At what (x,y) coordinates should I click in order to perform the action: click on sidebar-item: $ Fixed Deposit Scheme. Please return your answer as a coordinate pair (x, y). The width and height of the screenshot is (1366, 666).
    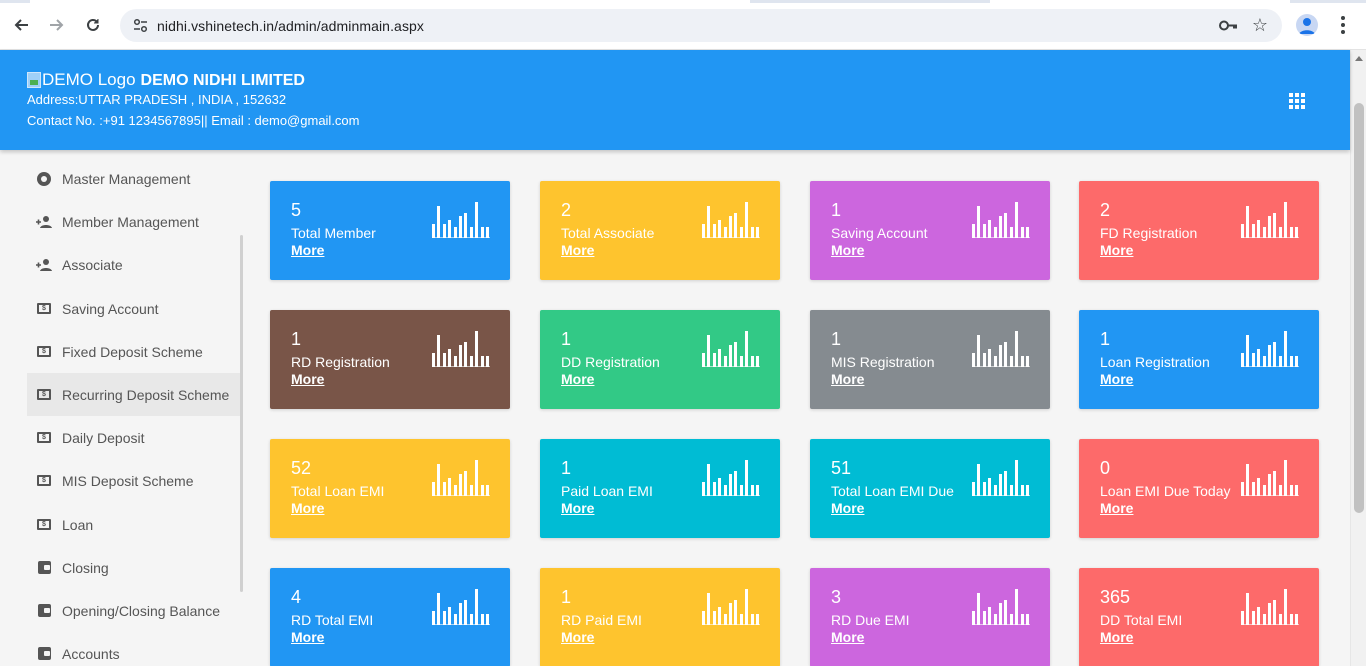
    Looking at the image, I should click on (134, 351).